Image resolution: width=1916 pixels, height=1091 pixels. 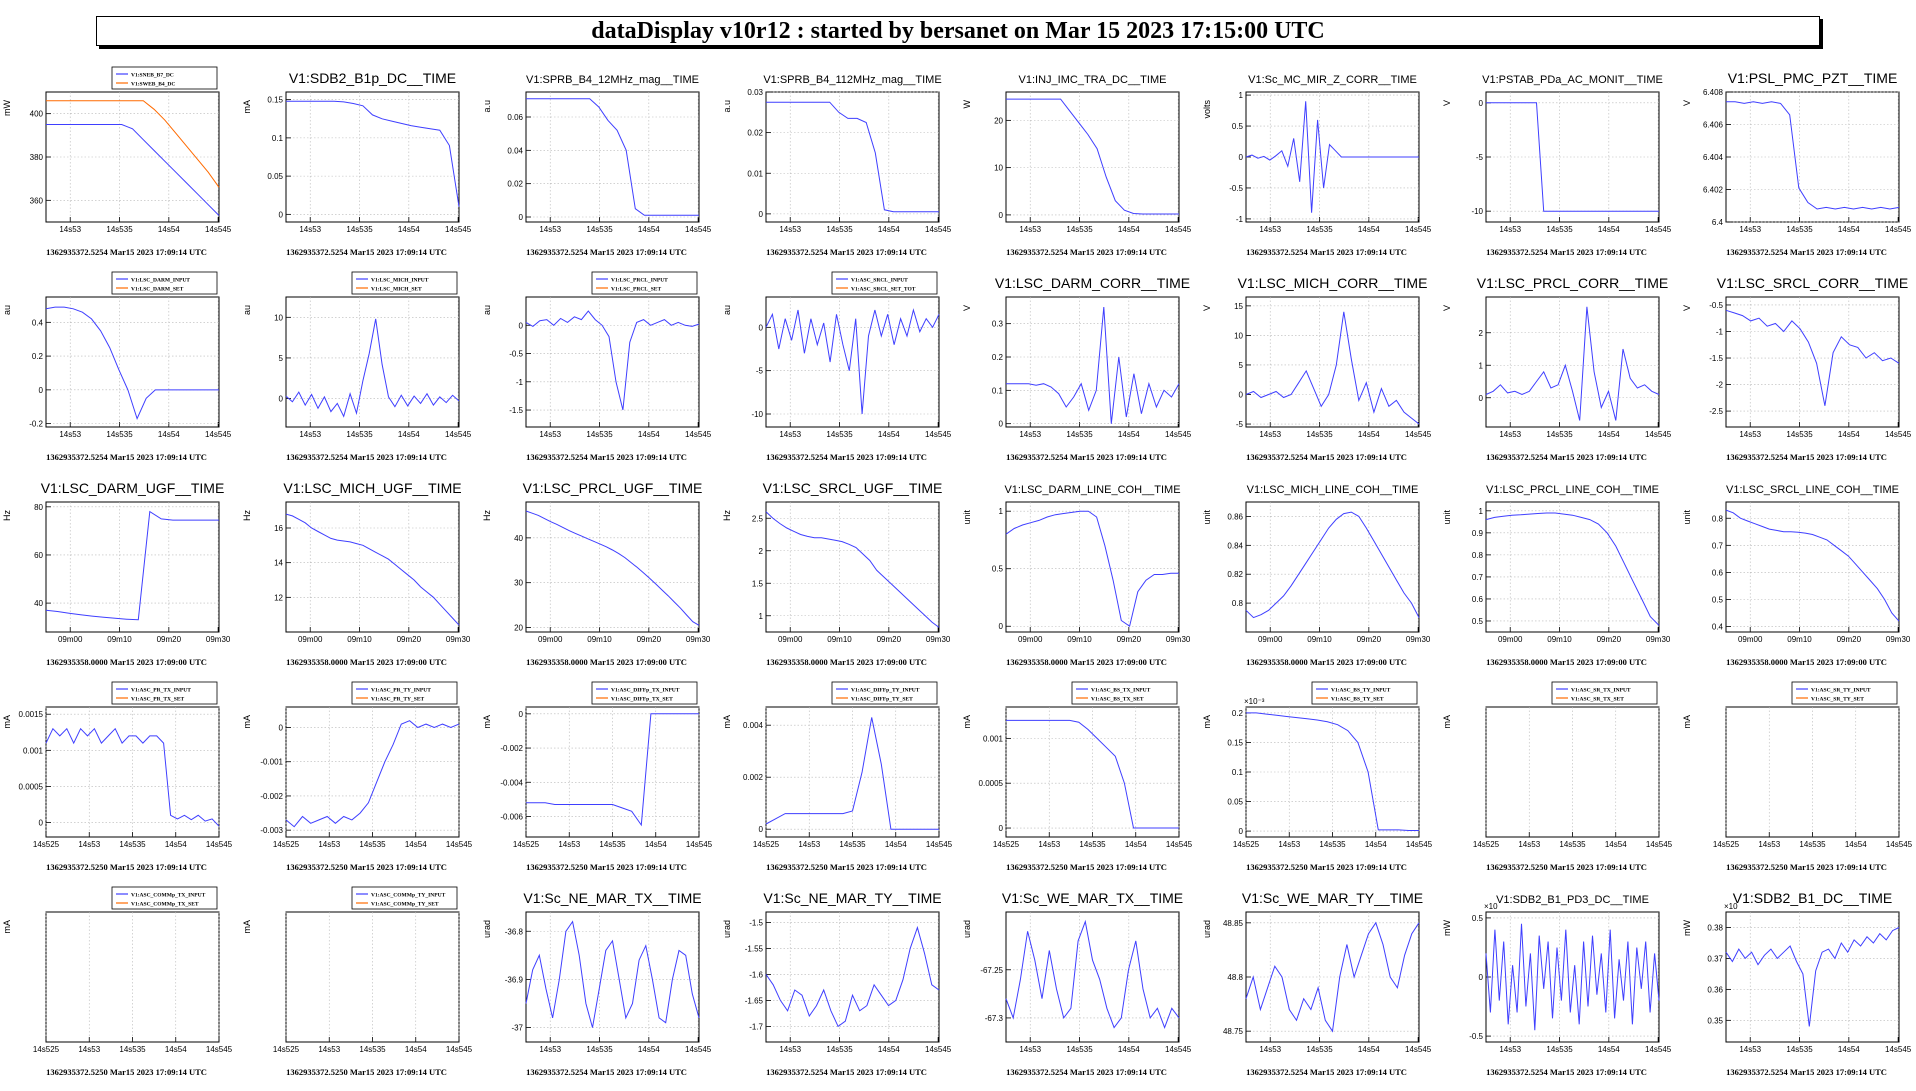 I want to click on y-tick-label: 0.86, so click(x=1235, y=516).